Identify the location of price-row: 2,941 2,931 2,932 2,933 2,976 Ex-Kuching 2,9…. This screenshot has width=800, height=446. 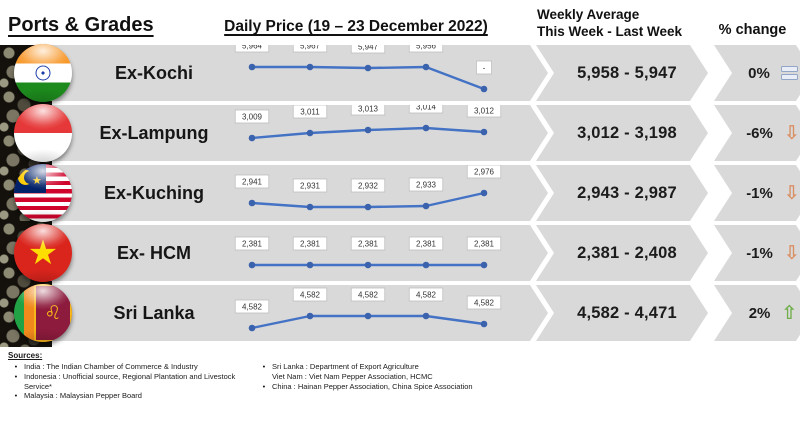
(400, 193).